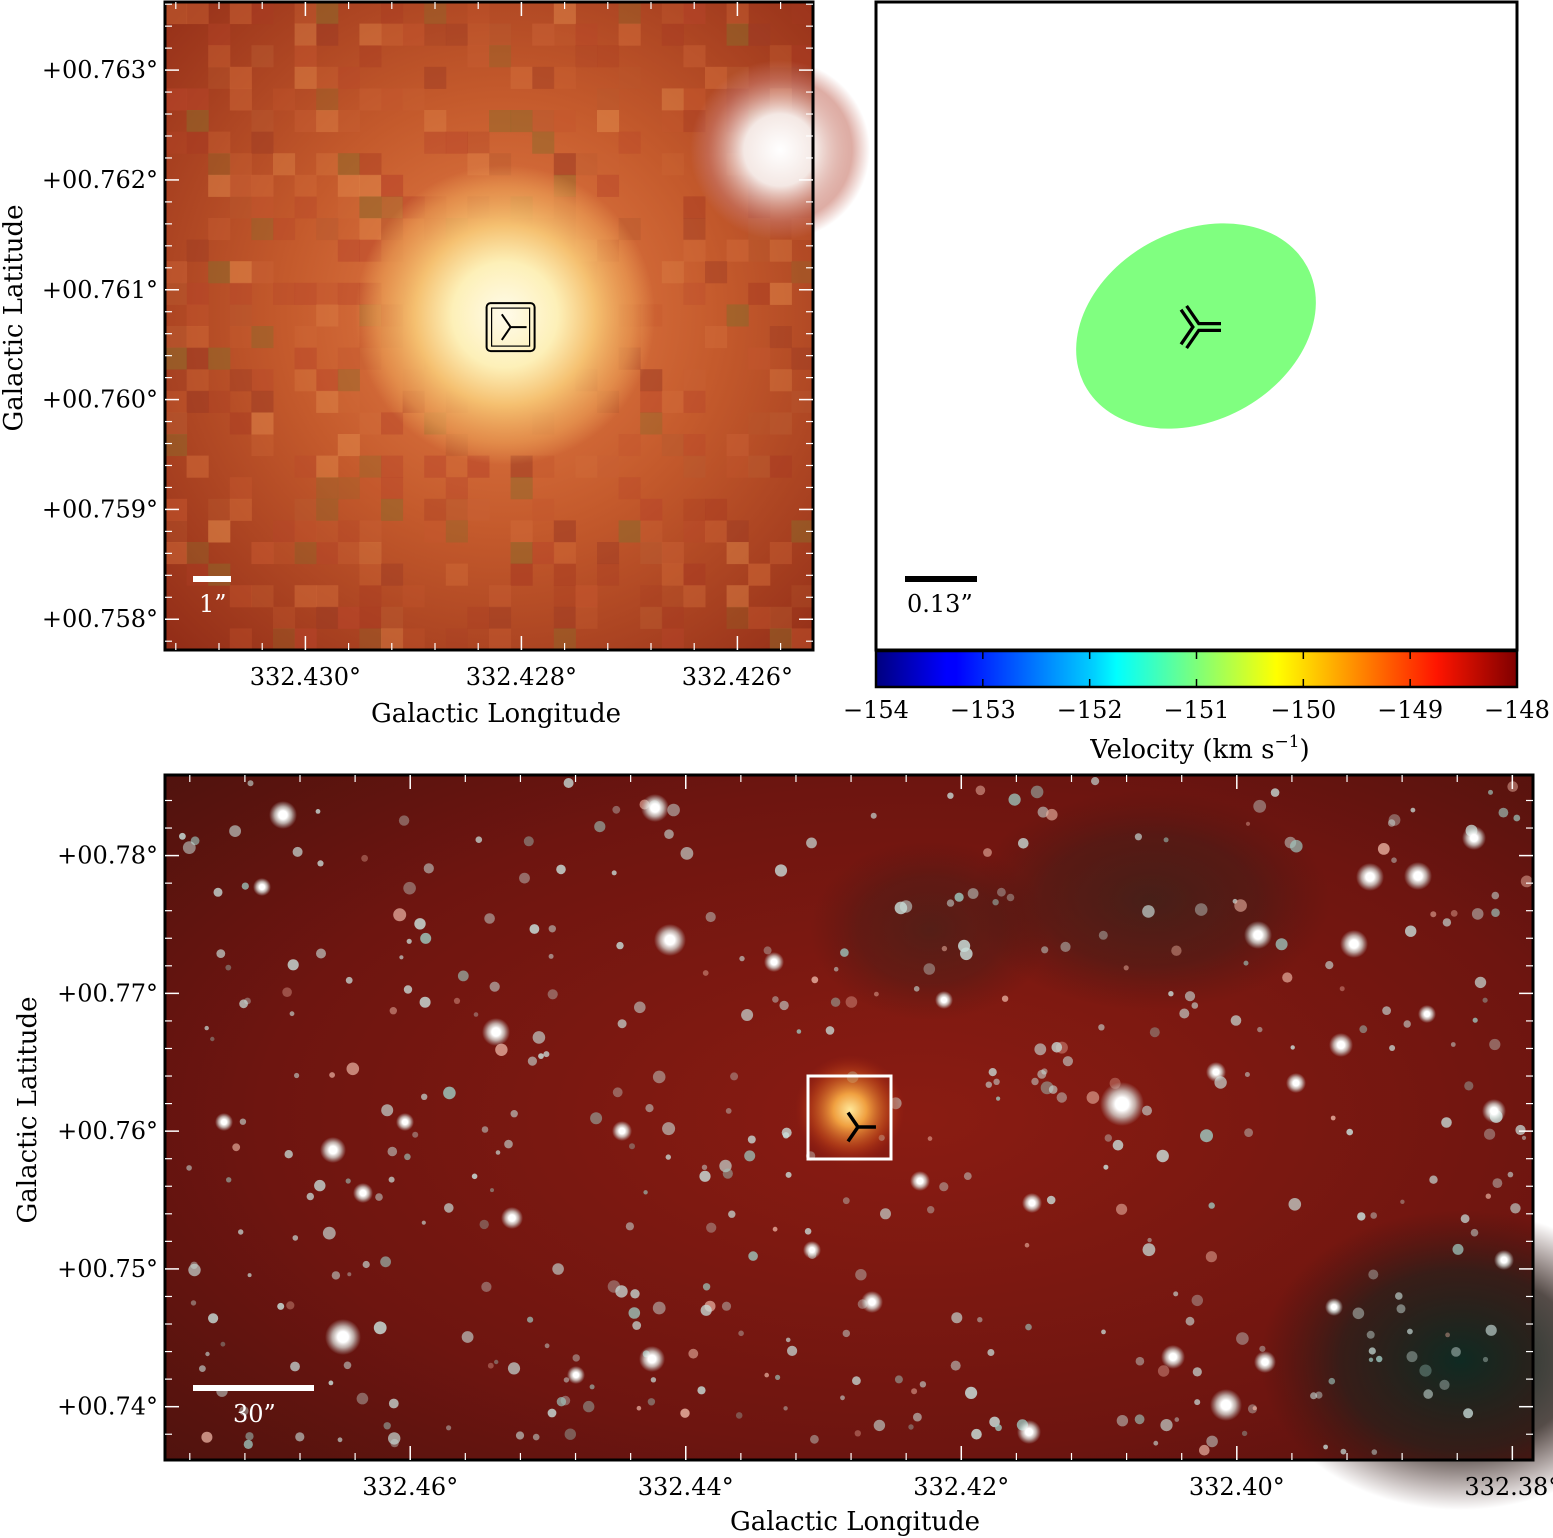 Image resolution: width=1553 pixels, height=1538 pixels. Describe the element at coordinates (213, 604) in the screenshot. I see `zoom-scalebar-label: 1”` at that location.